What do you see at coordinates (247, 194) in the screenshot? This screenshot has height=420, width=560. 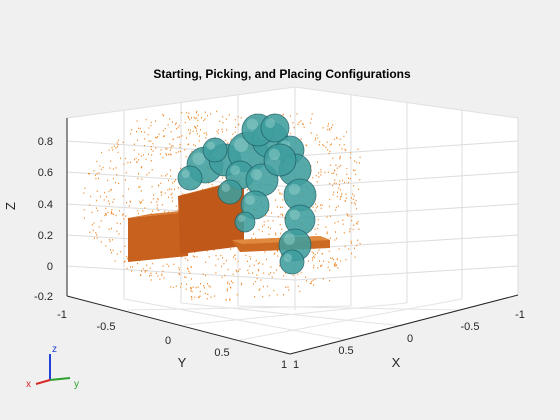 I see `robot-arm` at bounding box center [247, 194].